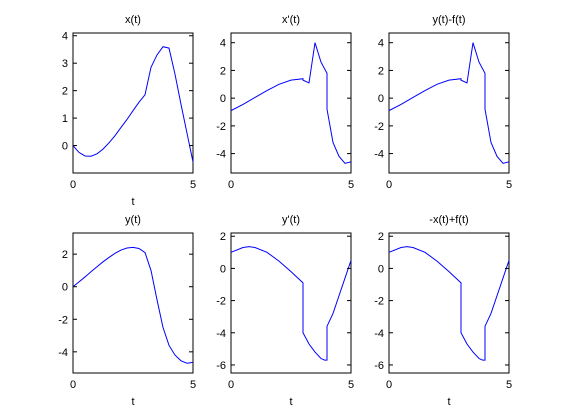  Describe the element at coordinates (291, 20) in the screenshot. I see `plot-title: x'(t)` at that location.